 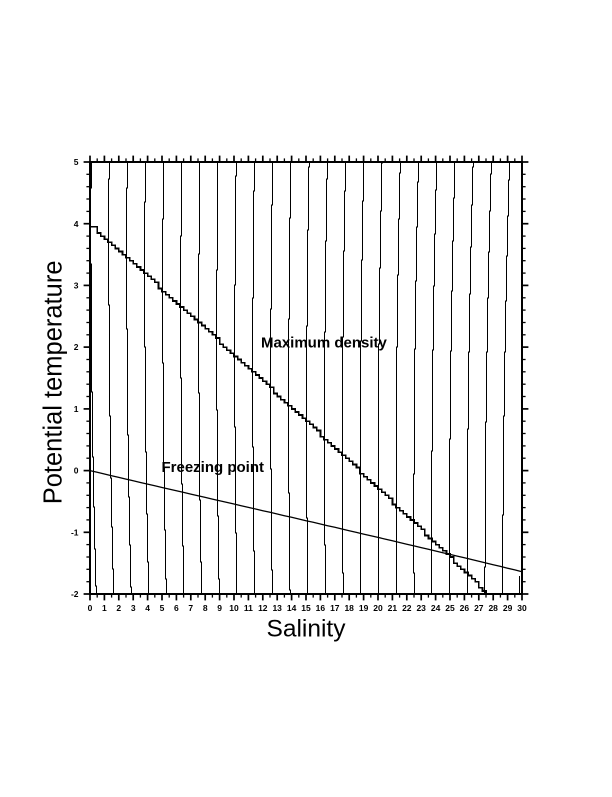 What do you see at coordinates (522, 608) in the screenshot?
I see `svg-text: 30` at bounding box center [522, 608].